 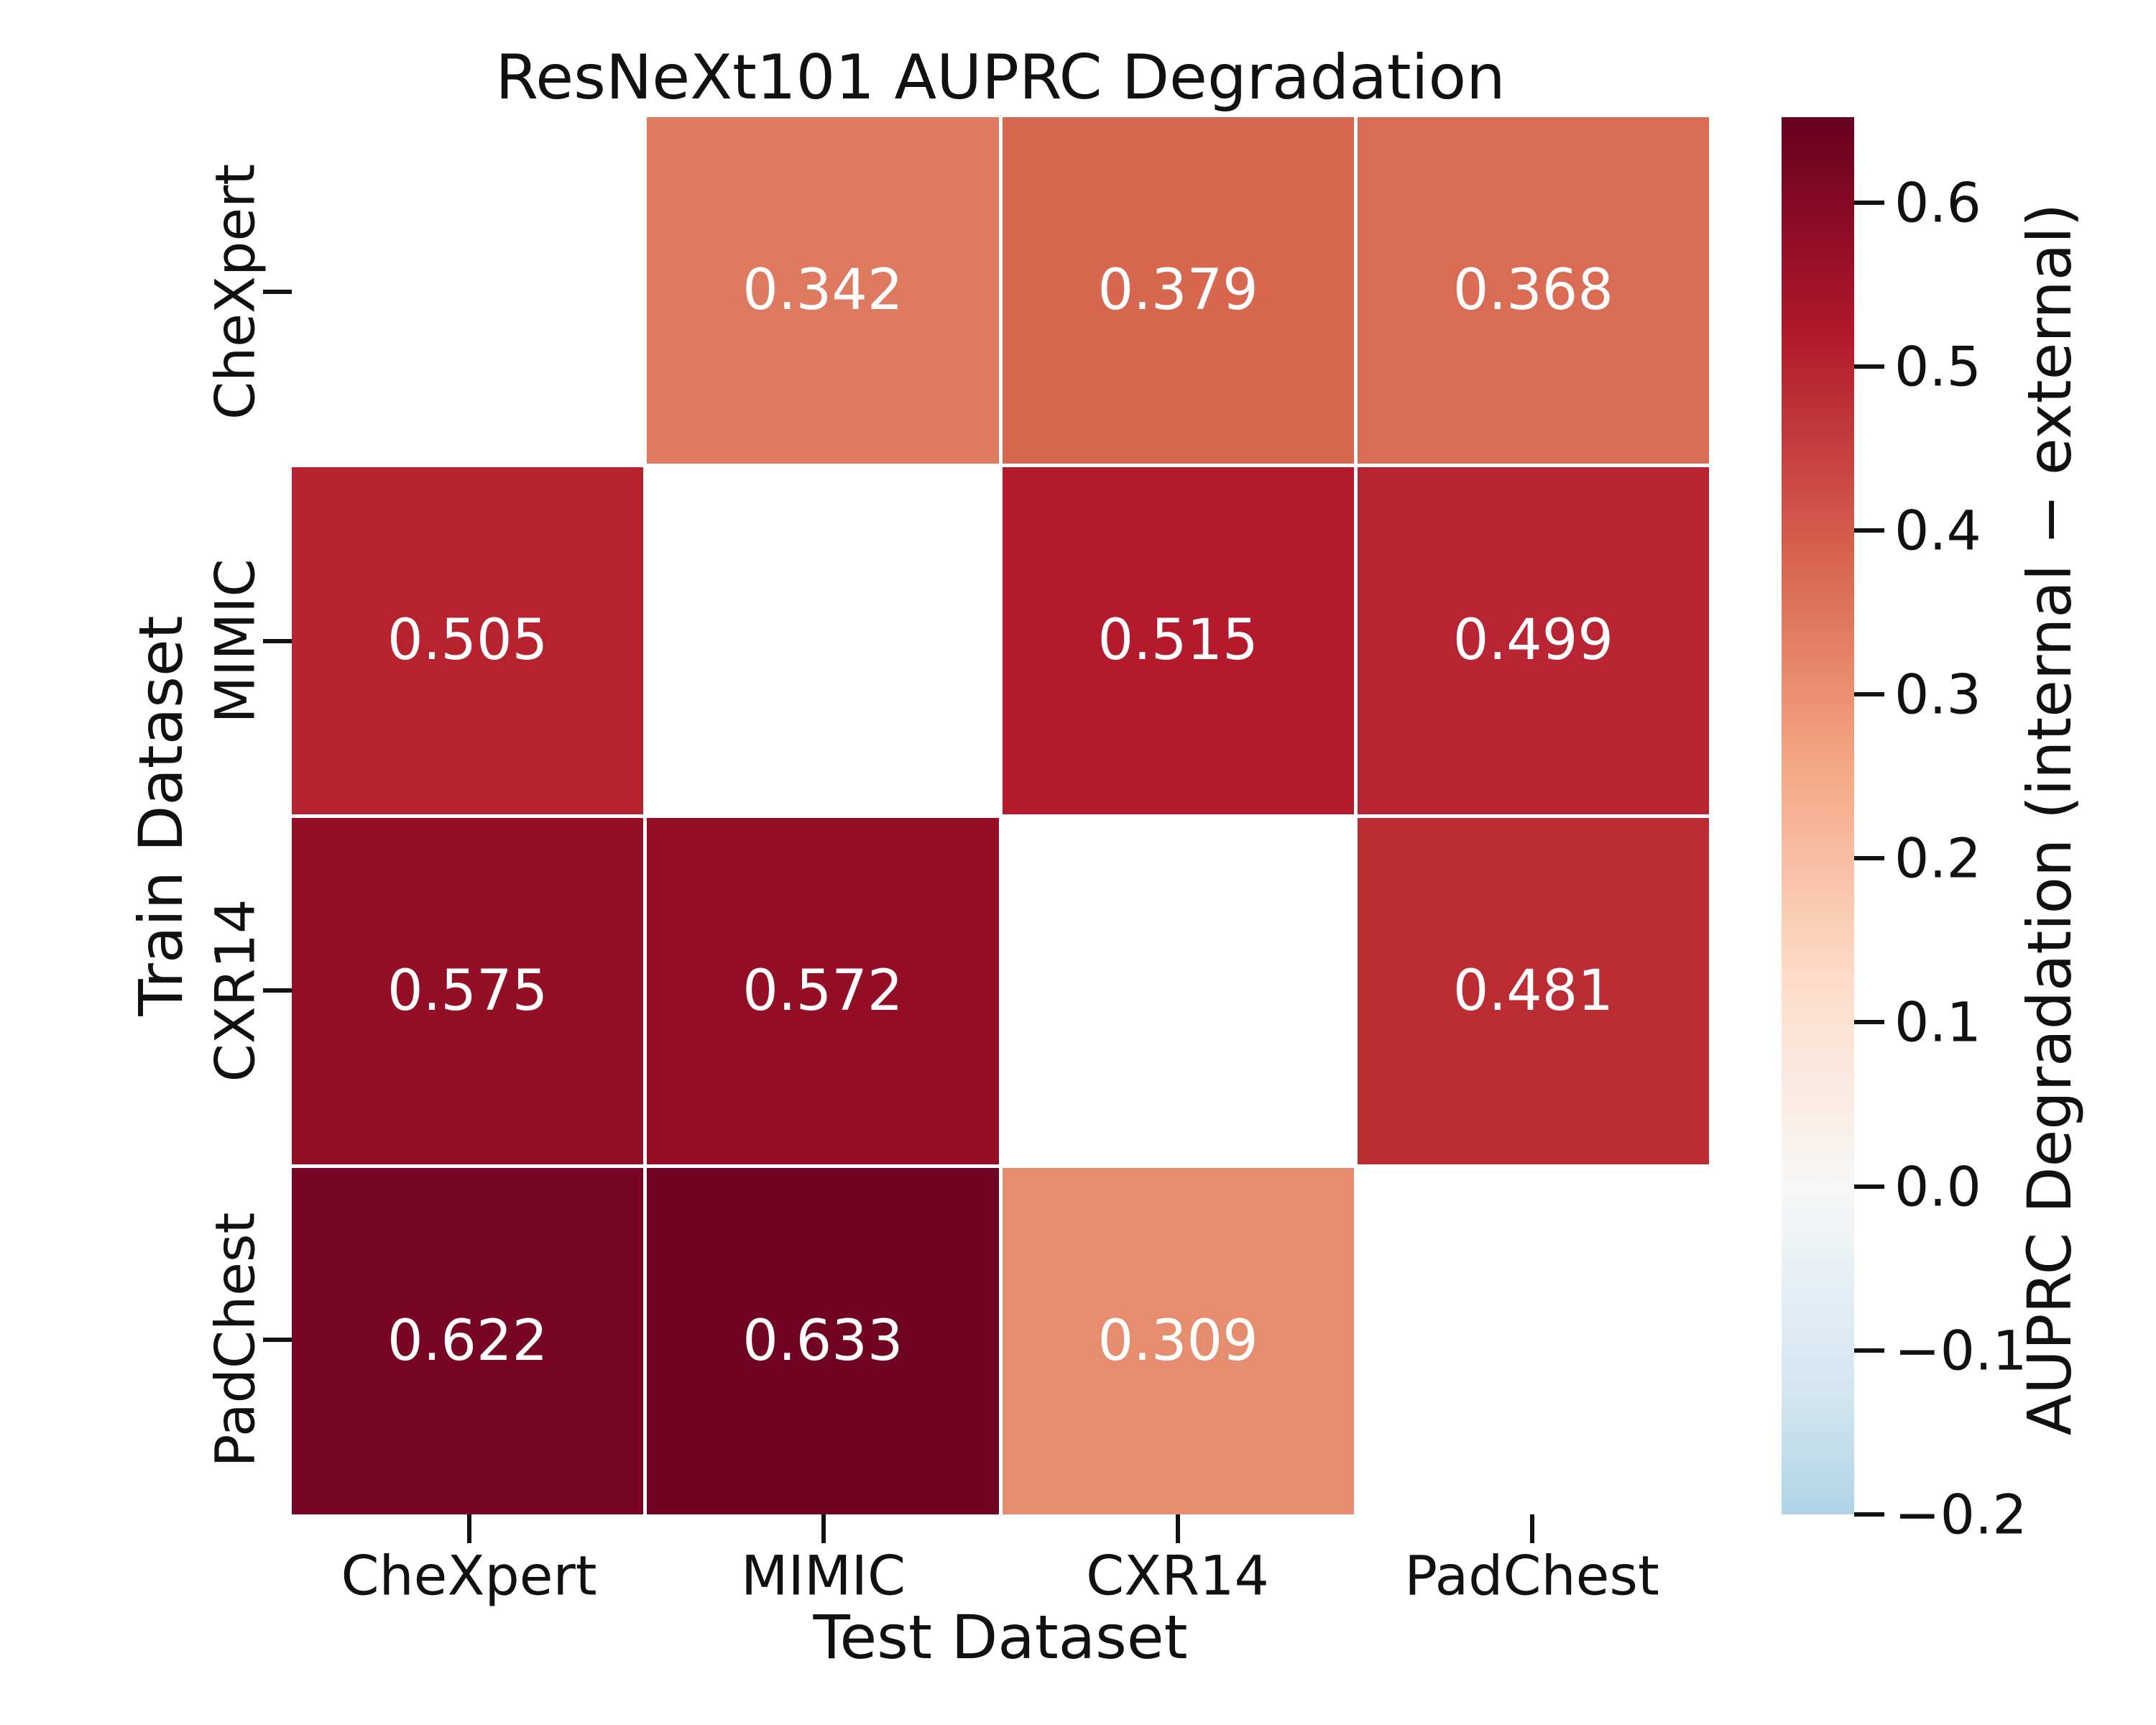 I want to click on heatmap-cell: 0.481, so click(x=1533, y=990).